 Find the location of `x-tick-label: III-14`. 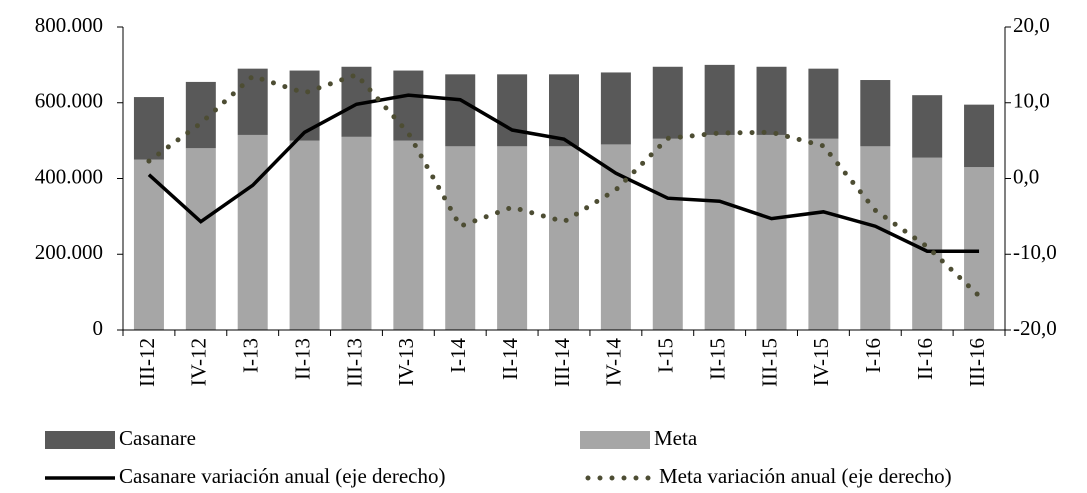

x-tick-label: III-14 is located at coordinates (562, 362).